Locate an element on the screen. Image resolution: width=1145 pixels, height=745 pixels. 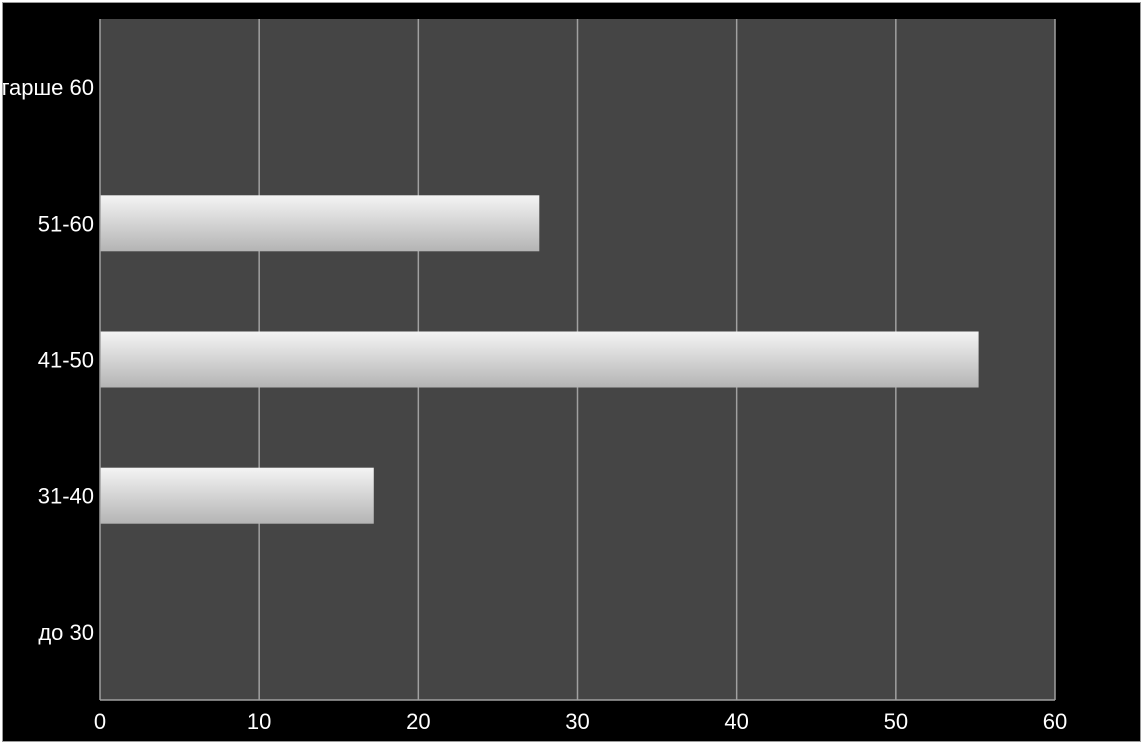
x-tick-label: 50 is located at coordinates (896, 721).